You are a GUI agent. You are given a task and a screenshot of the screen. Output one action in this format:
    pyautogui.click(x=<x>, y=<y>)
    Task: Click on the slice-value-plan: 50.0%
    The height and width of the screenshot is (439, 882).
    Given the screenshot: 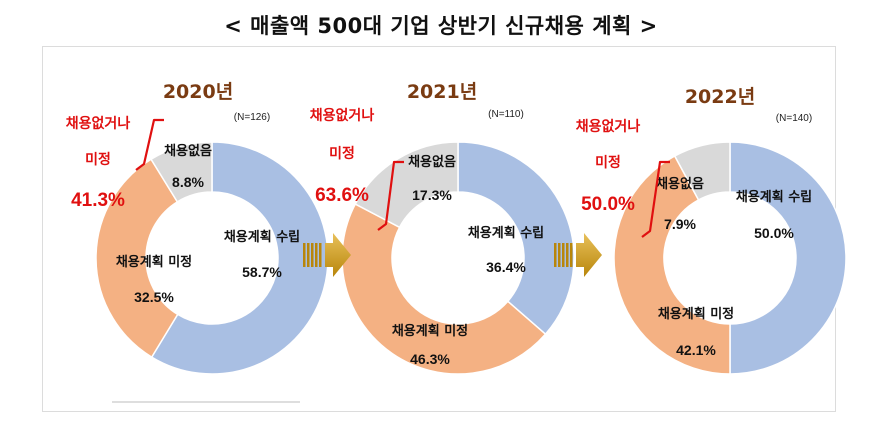 What is the action you would take?
    pyautogui.click(x=774, y=233)
    